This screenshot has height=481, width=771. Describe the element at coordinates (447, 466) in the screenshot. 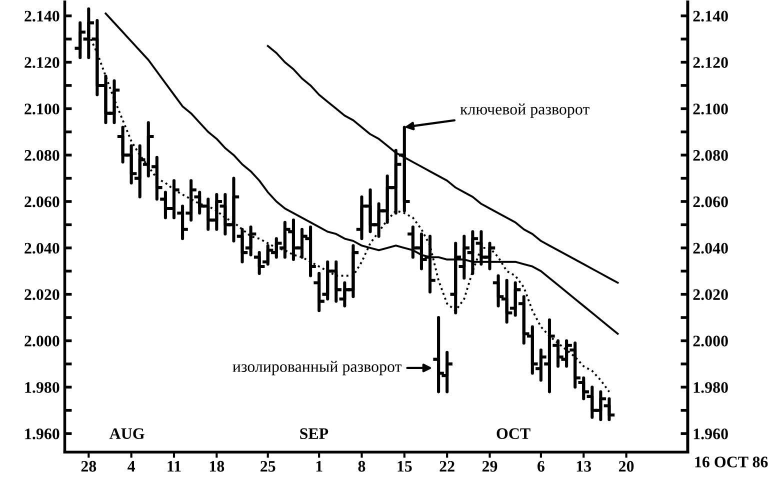

I see `x-tick-label: 22` at that location.